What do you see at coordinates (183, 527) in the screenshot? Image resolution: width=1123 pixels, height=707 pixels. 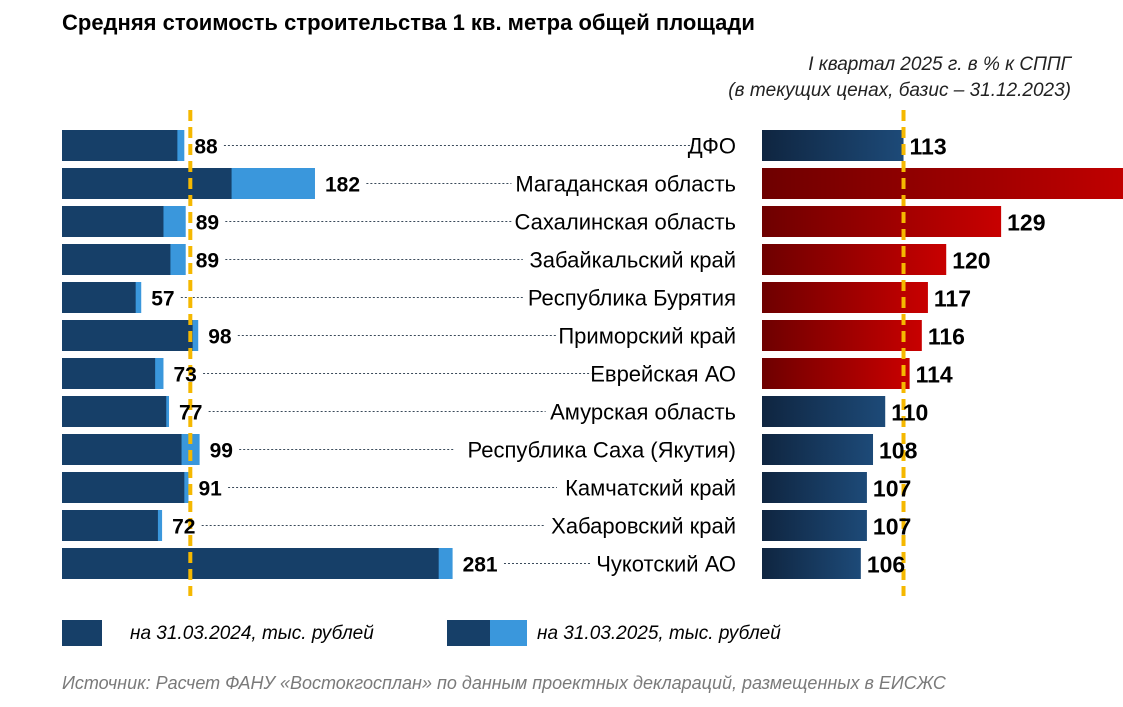 I see `cost-value-label-10: 72` at bounding box center [183, 527].